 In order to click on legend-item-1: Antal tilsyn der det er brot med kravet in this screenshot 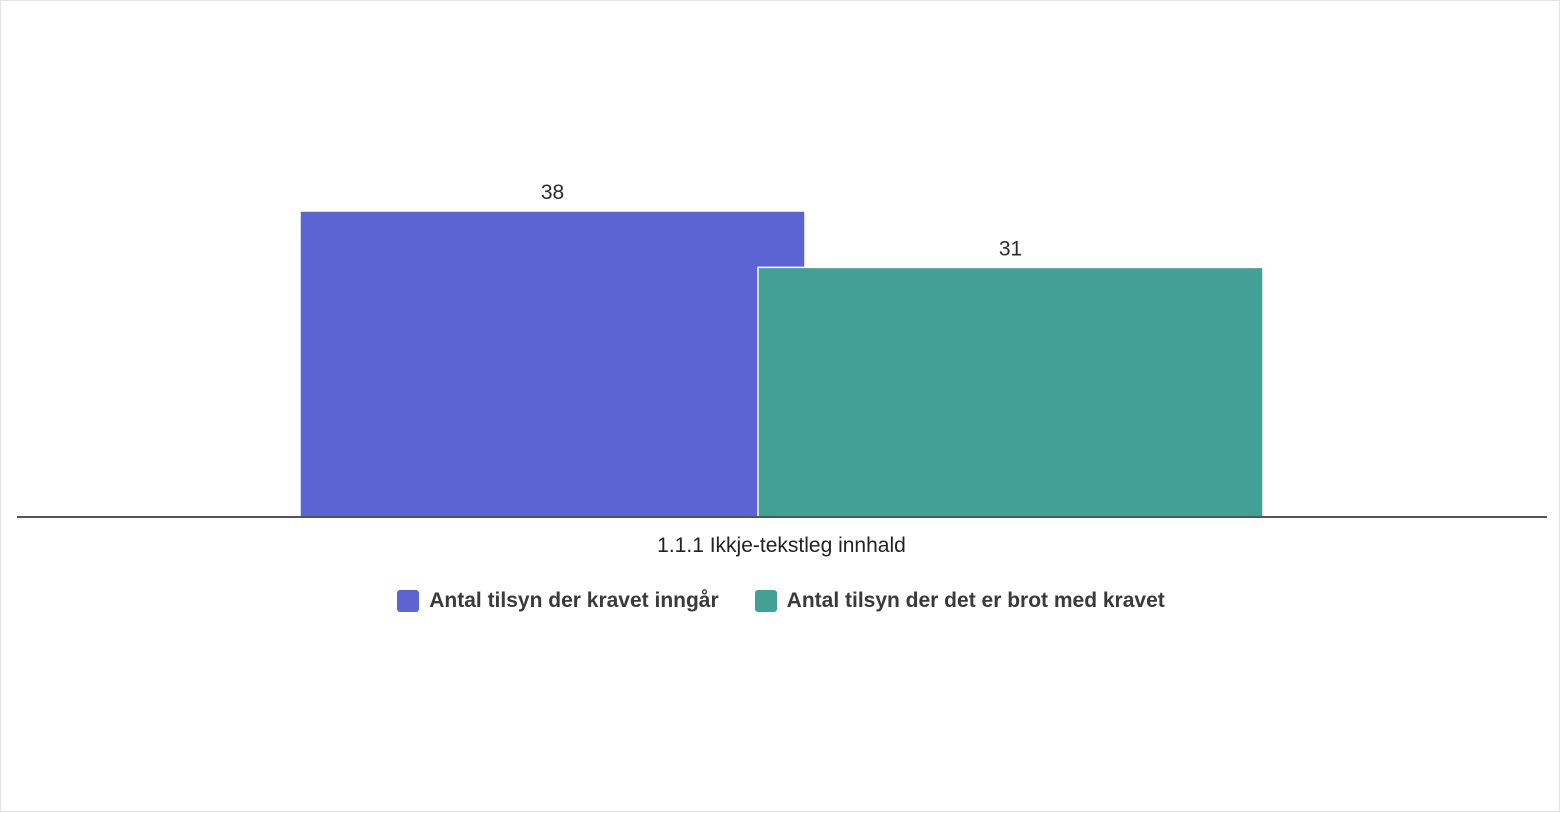, I will do `click(959, 601)`.